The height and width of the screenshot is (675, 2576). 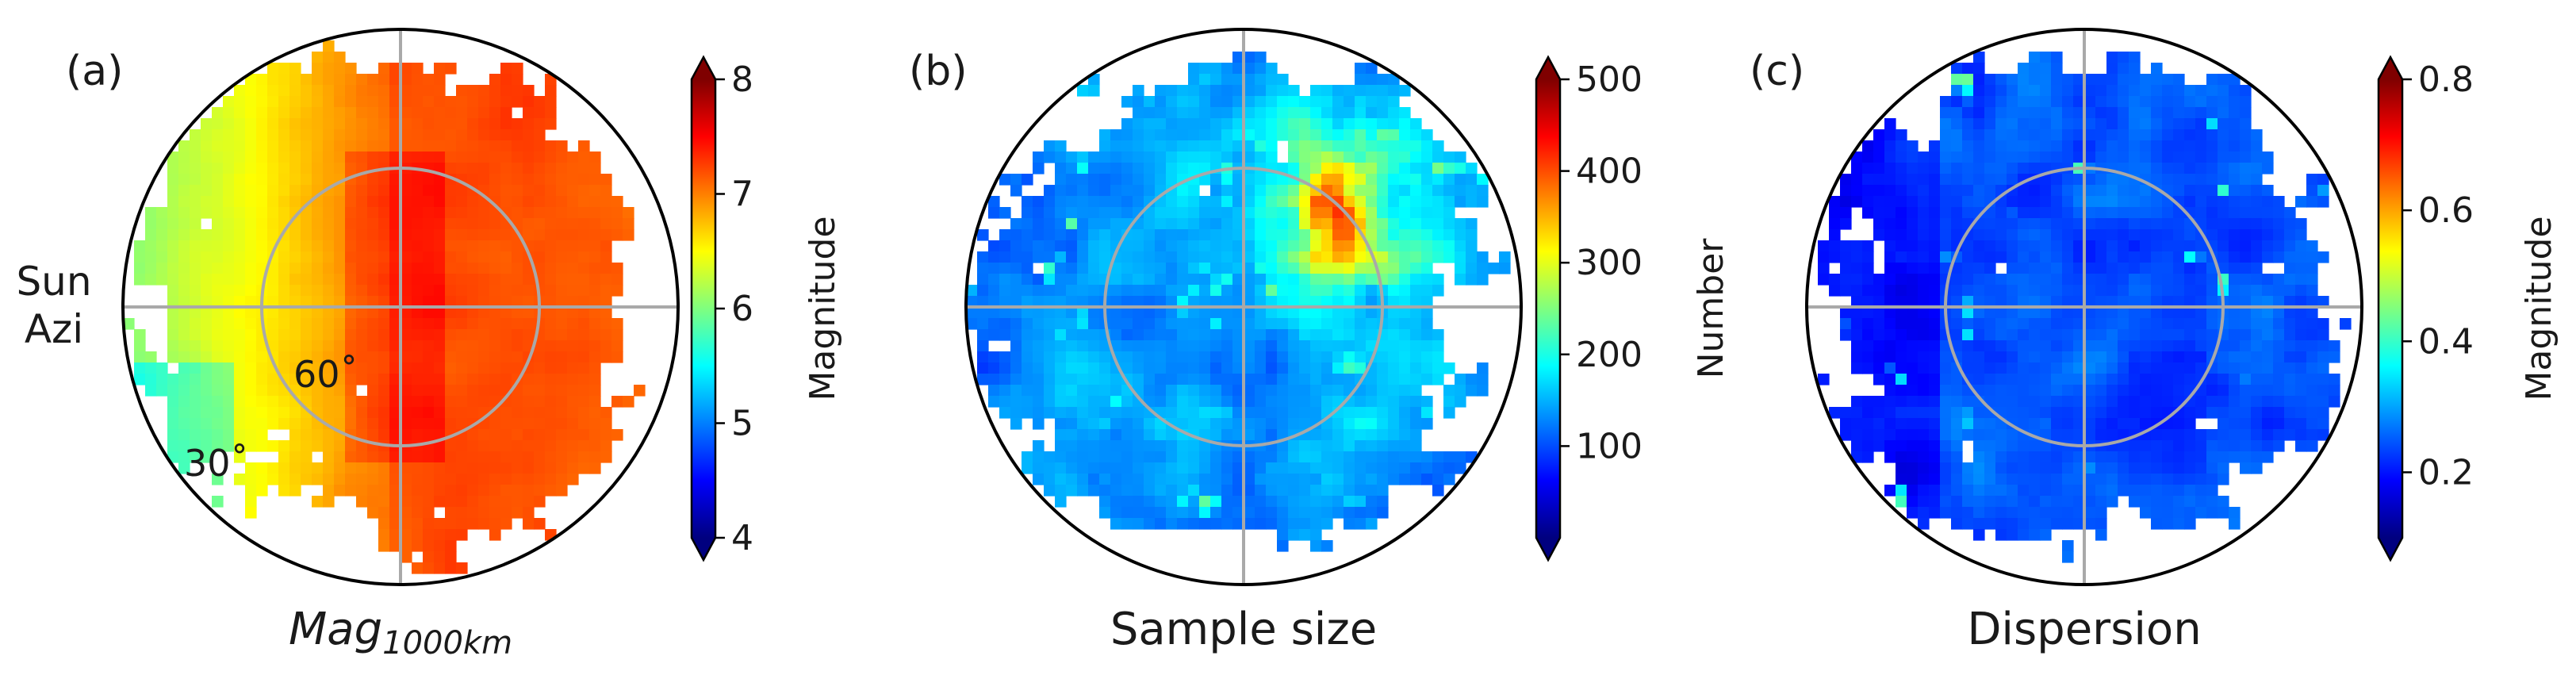 I want to click on colorbar-c: 0.20.40.60.8, so click(x=2425, y=308).